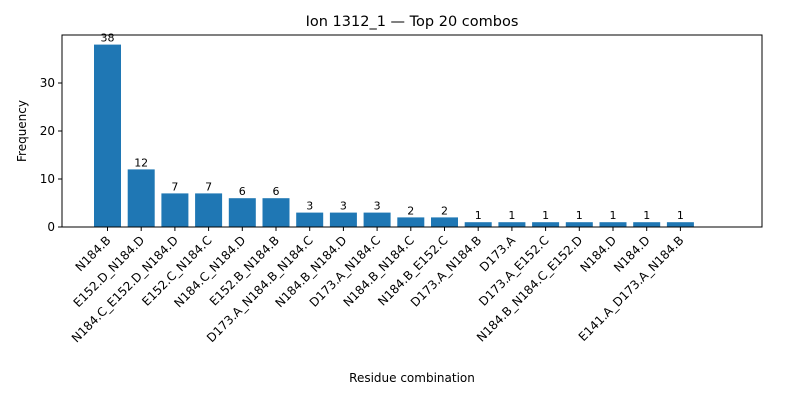 The image size is (800, 400). Describe the element at coordinates (47, 83) in the screenshot. I see `y-tick-label: 30` at that location.